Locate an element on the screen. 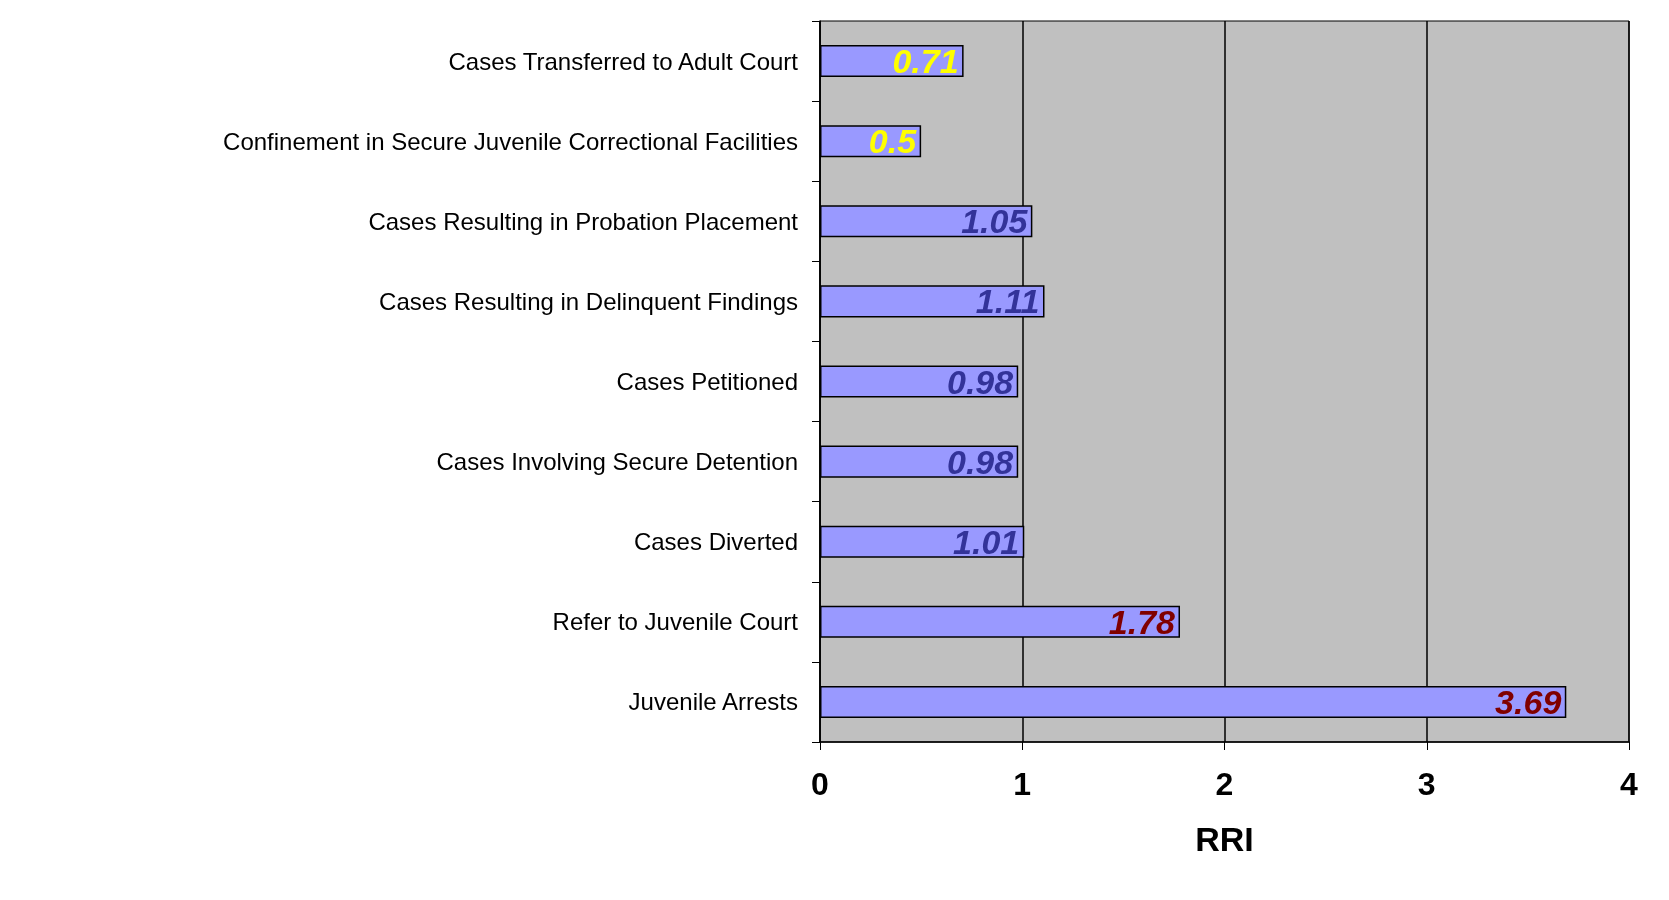  x-tick-label: 0 is located at coordinates (820, 784).